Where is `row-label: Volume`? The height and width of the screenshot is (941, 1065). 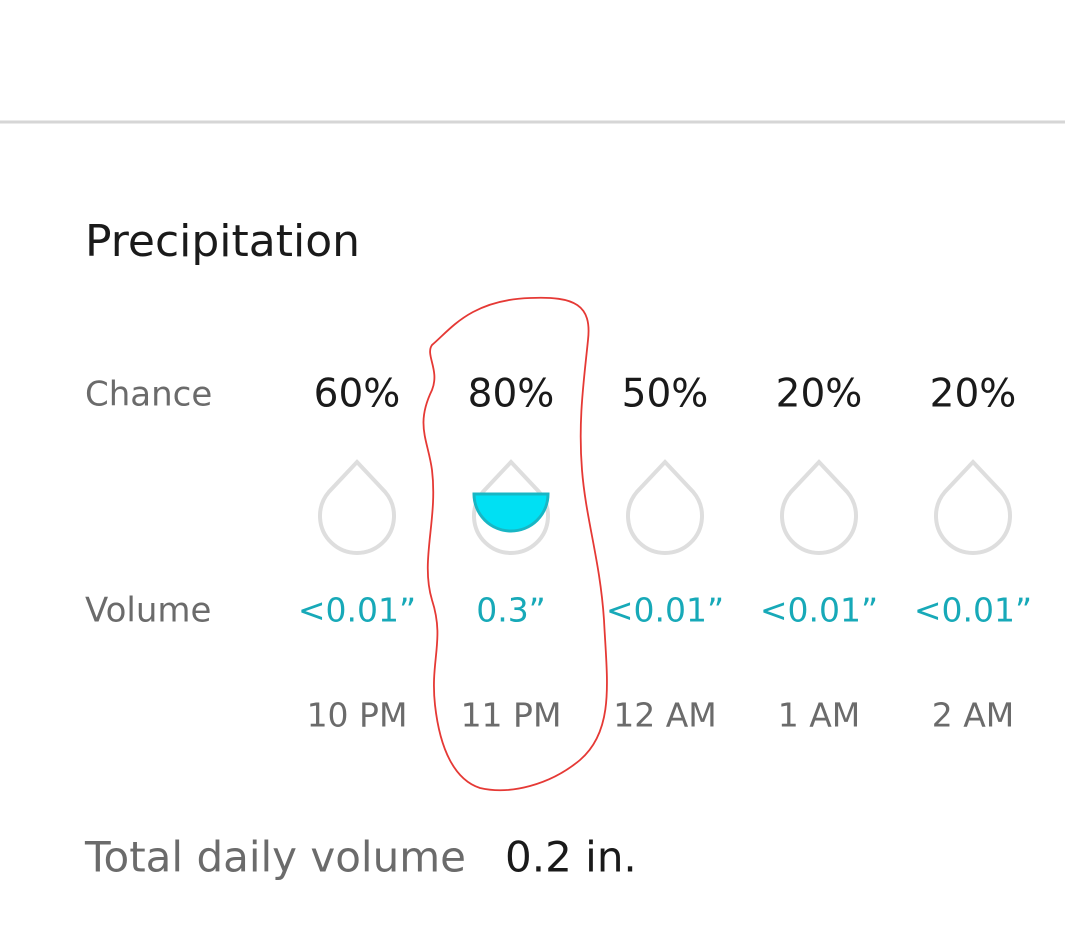 row-label: Volume is located at coordinates (148, 611).